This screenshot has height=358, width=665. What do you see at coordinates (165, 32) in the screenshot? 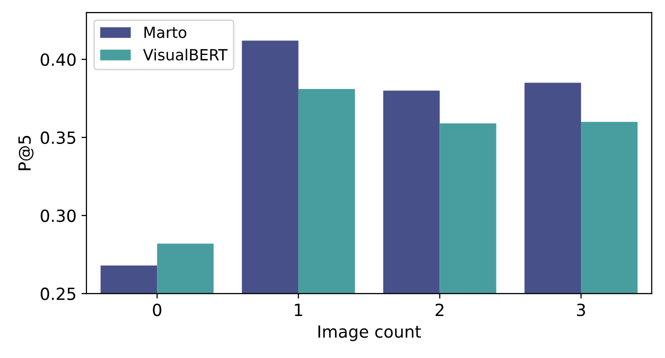
I see `legend-label: Marto` at bounding box center [165, 32].